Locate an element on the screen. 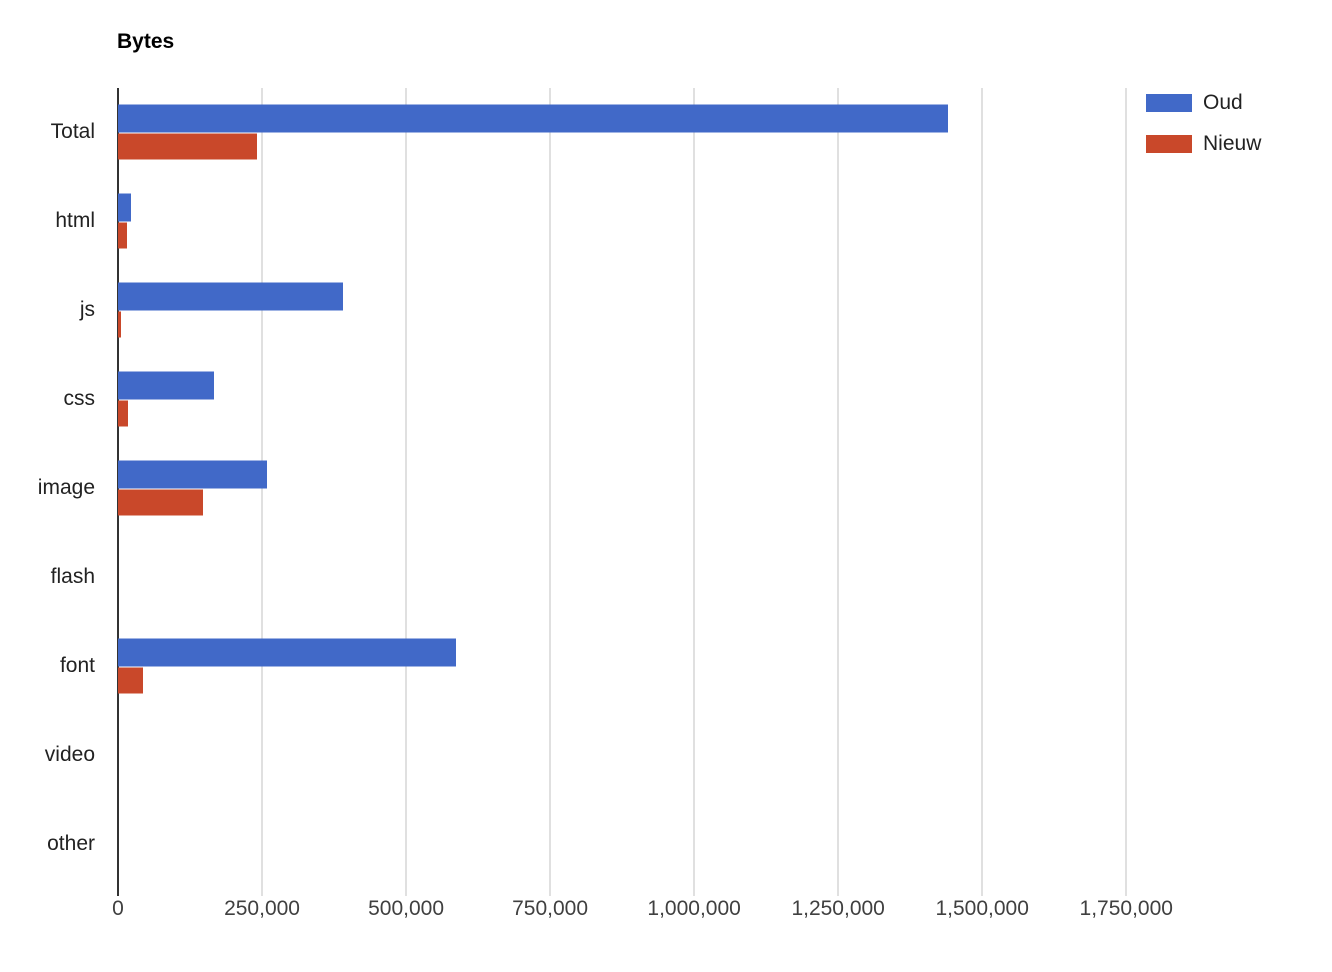 This screenshot has height=972, width=1332. x-tick-label: 750,000 is located at coordinates (550, 908).